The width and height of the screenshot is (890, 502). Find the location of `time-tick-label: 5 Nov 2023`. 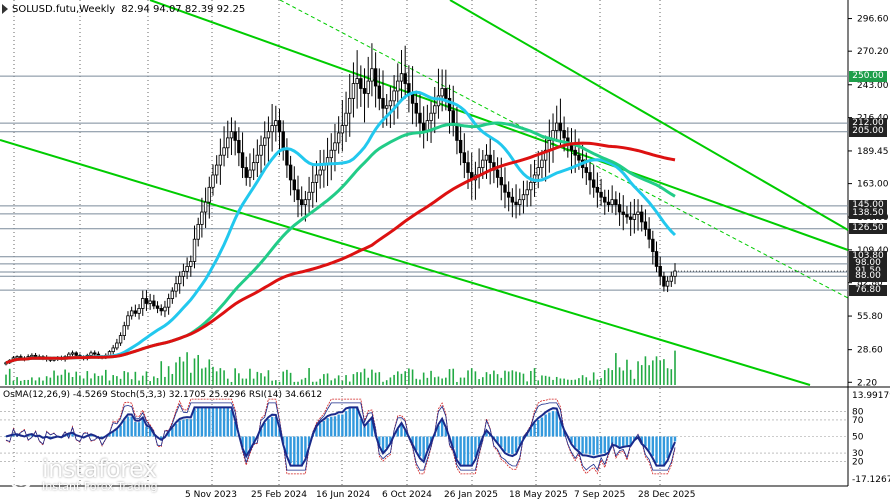

time-tick-label: 5 Nov 2023 is located at coordinates (211, 495).